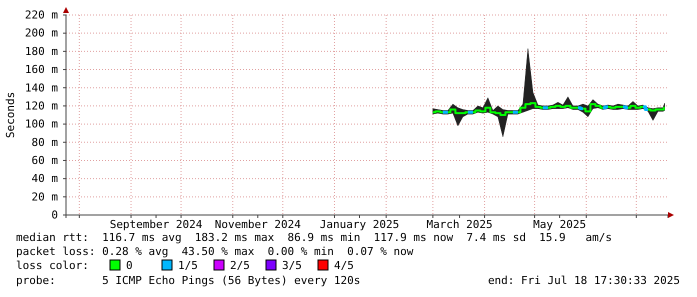 This screenshot has height=297, width=697. I want to click on y-tick-label: 40 m, so click(45, 179).